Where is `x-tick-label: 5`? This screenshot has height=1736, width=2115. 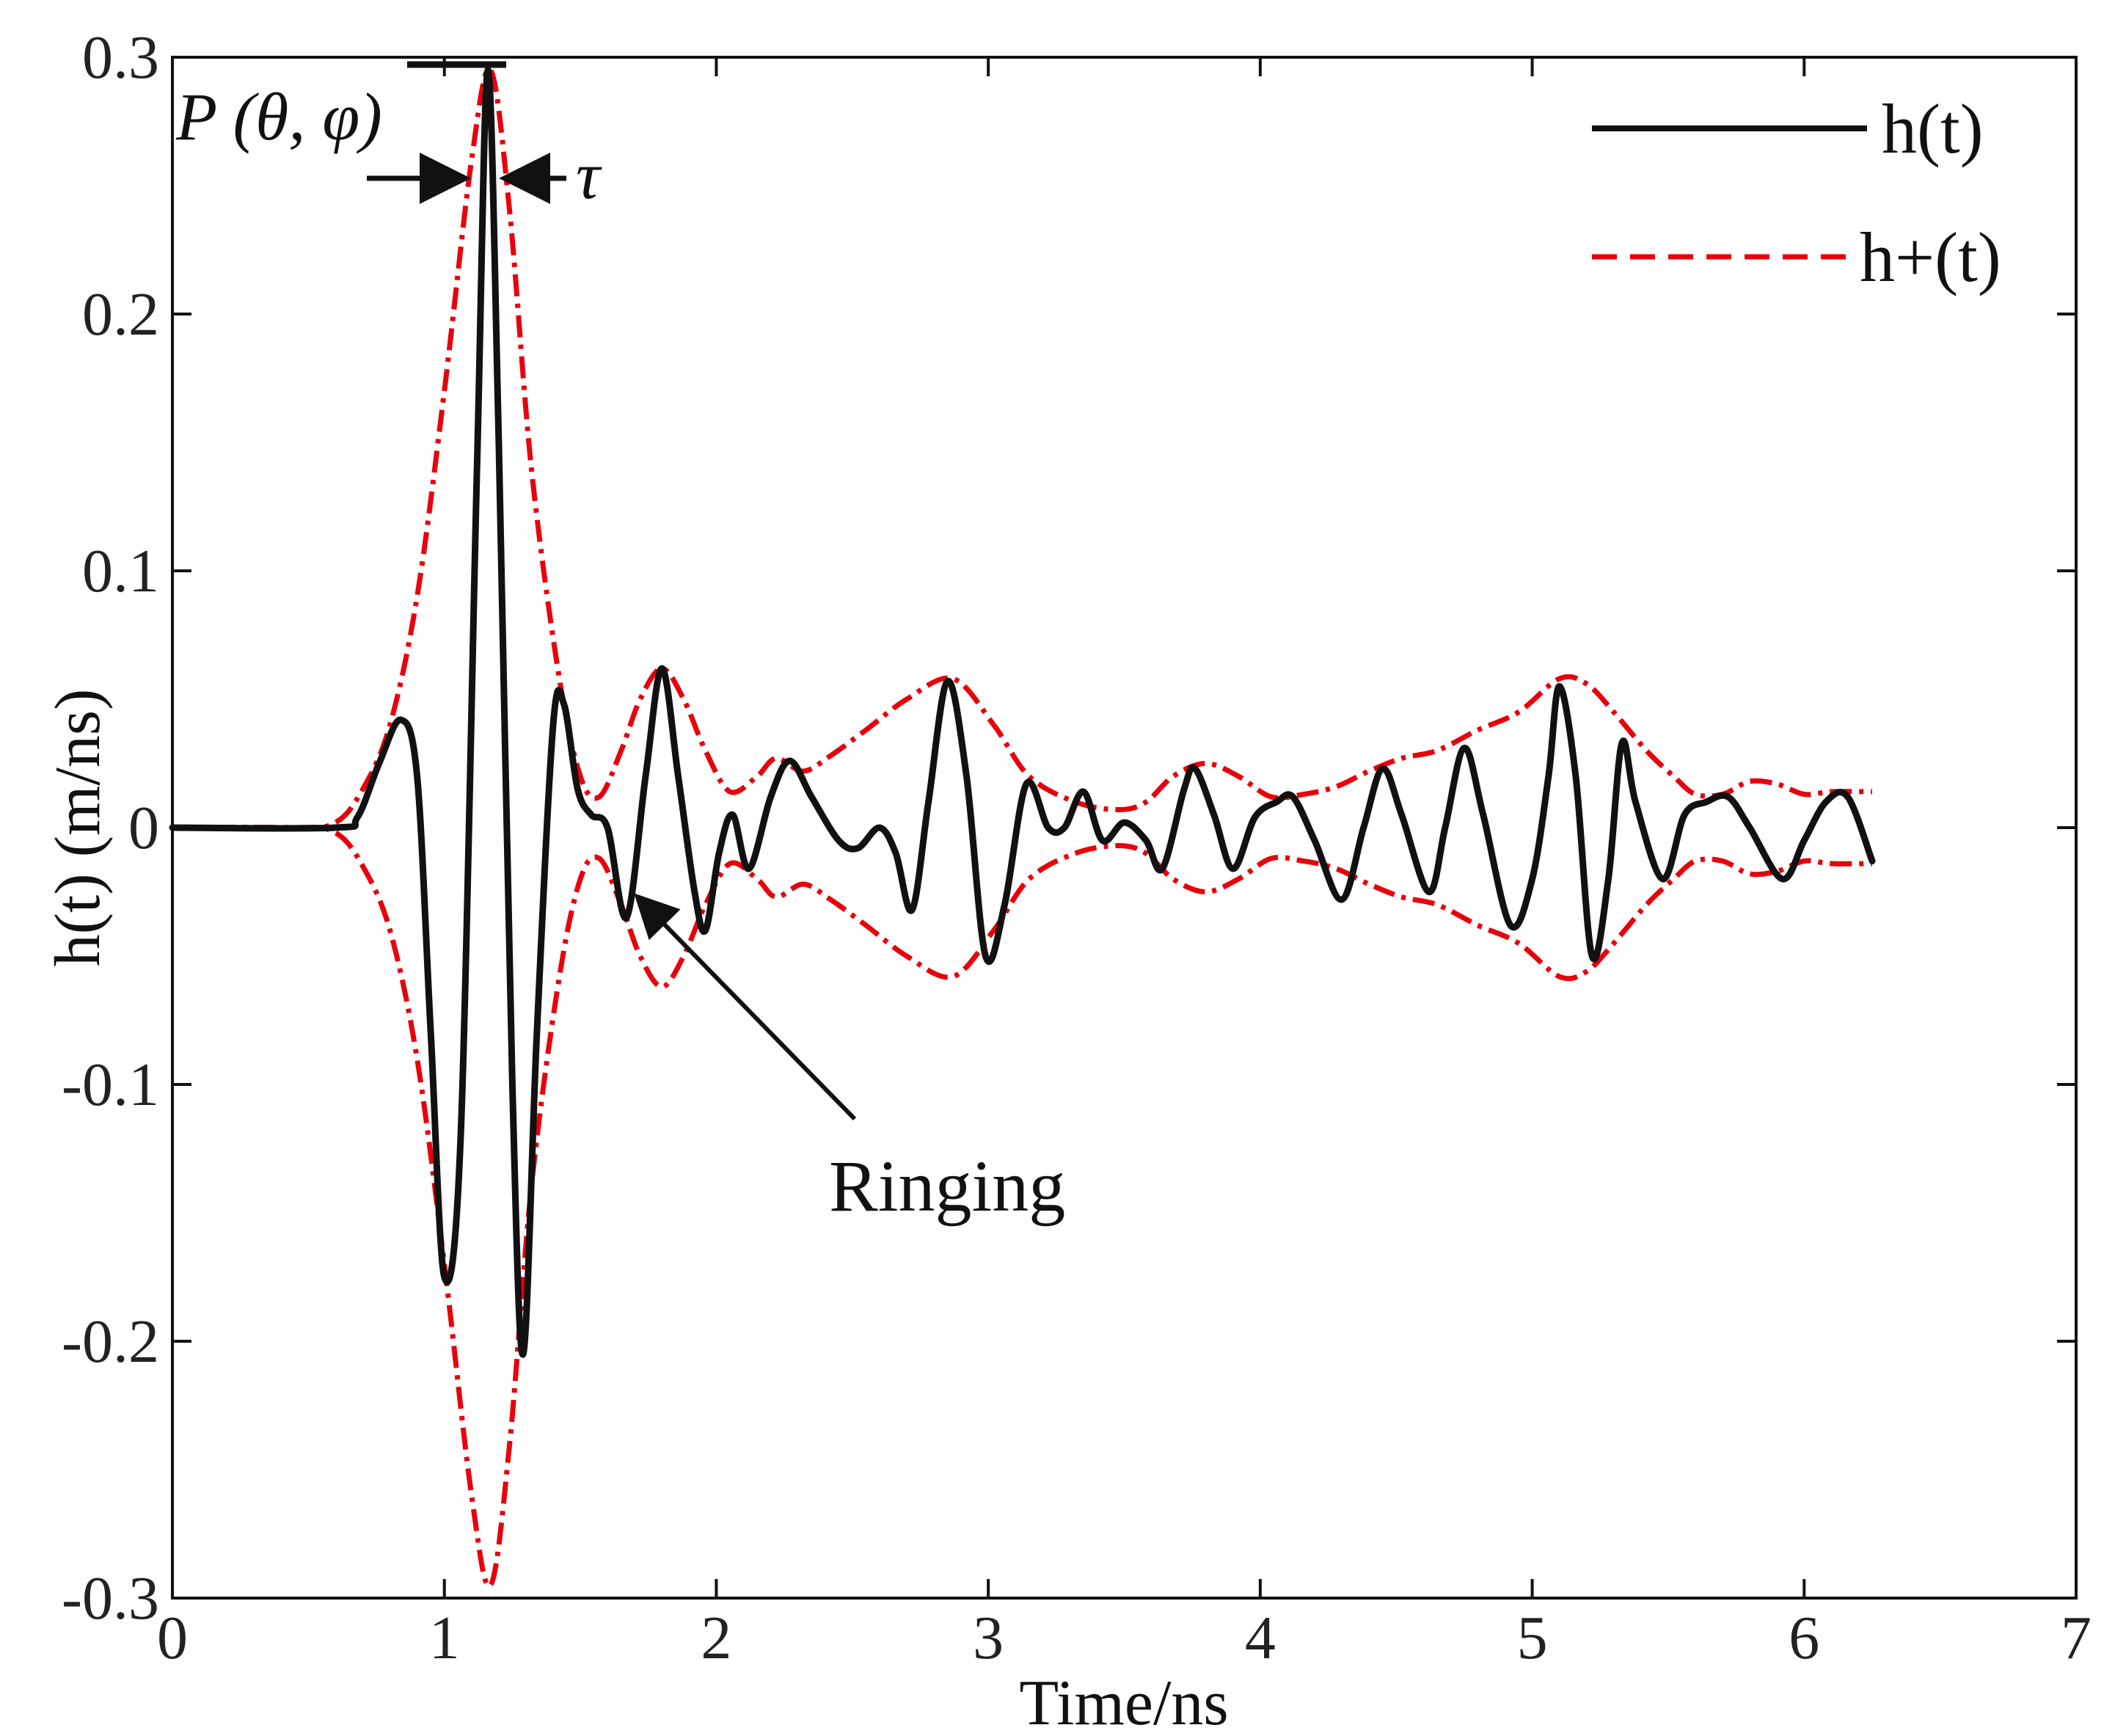
x-tick-label: 5 is located at coordinates (1533, 1638).